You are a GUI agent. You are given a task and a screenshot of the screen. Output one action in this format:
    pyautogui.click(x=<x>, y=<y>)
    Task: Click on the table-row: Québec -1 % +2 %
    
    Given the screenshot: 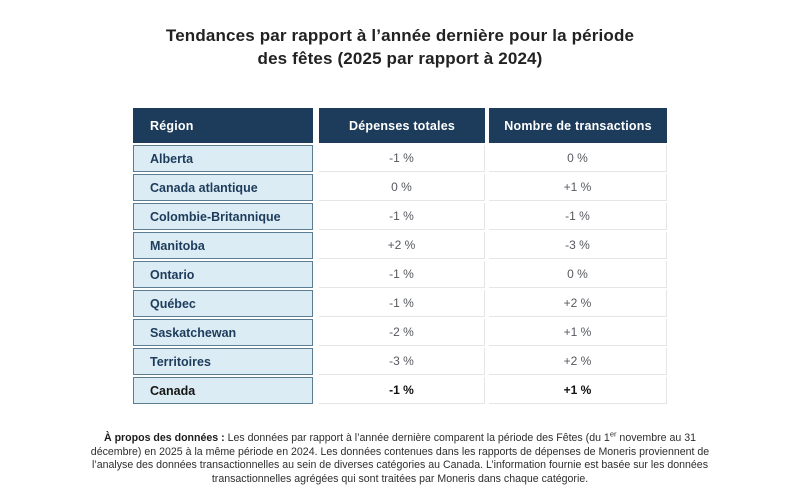 What is the action you would take?
    pyautogui.click(x=400, y=303)
    